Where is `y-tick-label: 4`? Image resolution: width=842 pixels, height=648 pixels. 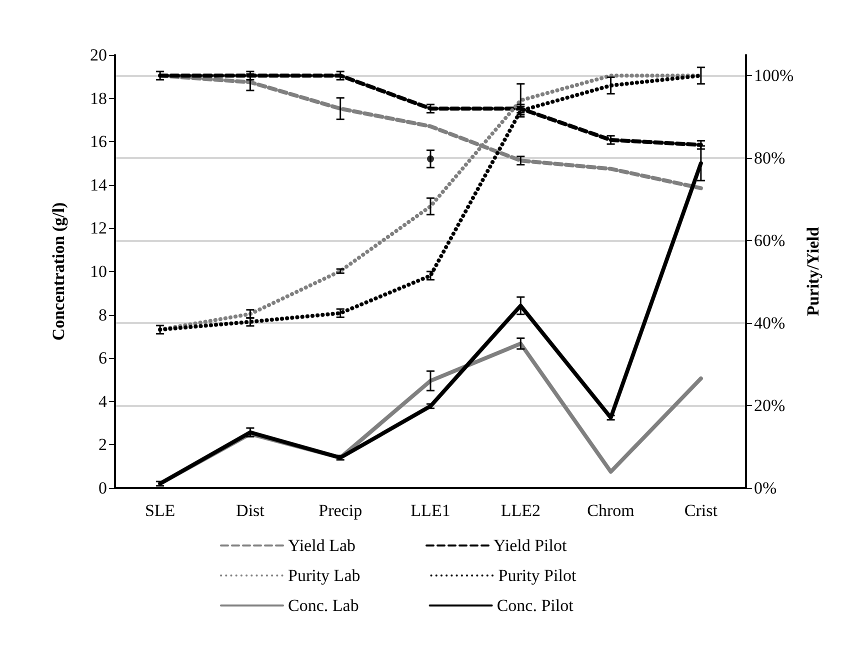
y-tick-label: 4 is located at coordinates (103, 401).